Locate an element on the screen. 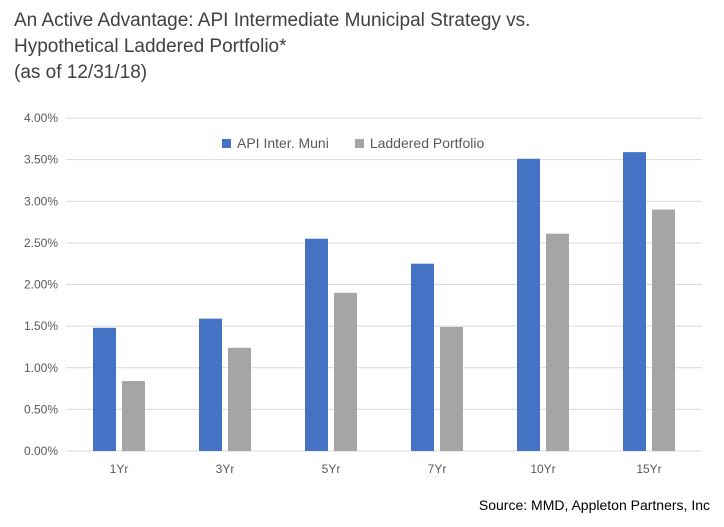  bar-api-1yr is located at coordinates (104, 389).